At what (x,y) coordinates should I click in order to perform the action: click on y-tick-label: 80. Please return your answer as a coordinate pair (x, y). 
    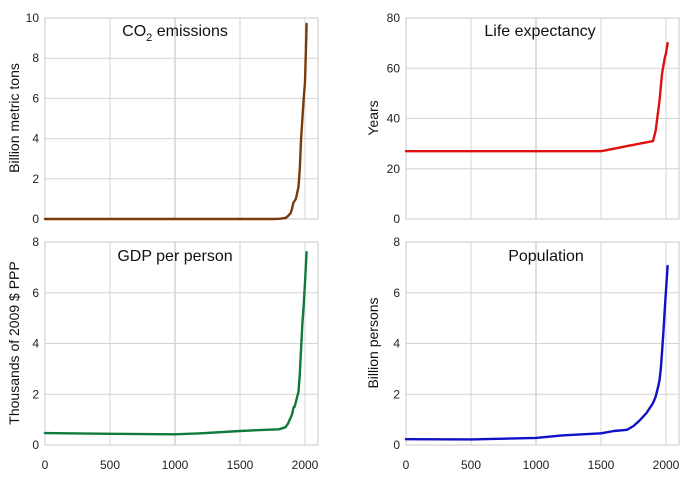
    Looking at the image, I should click on (394, 18).